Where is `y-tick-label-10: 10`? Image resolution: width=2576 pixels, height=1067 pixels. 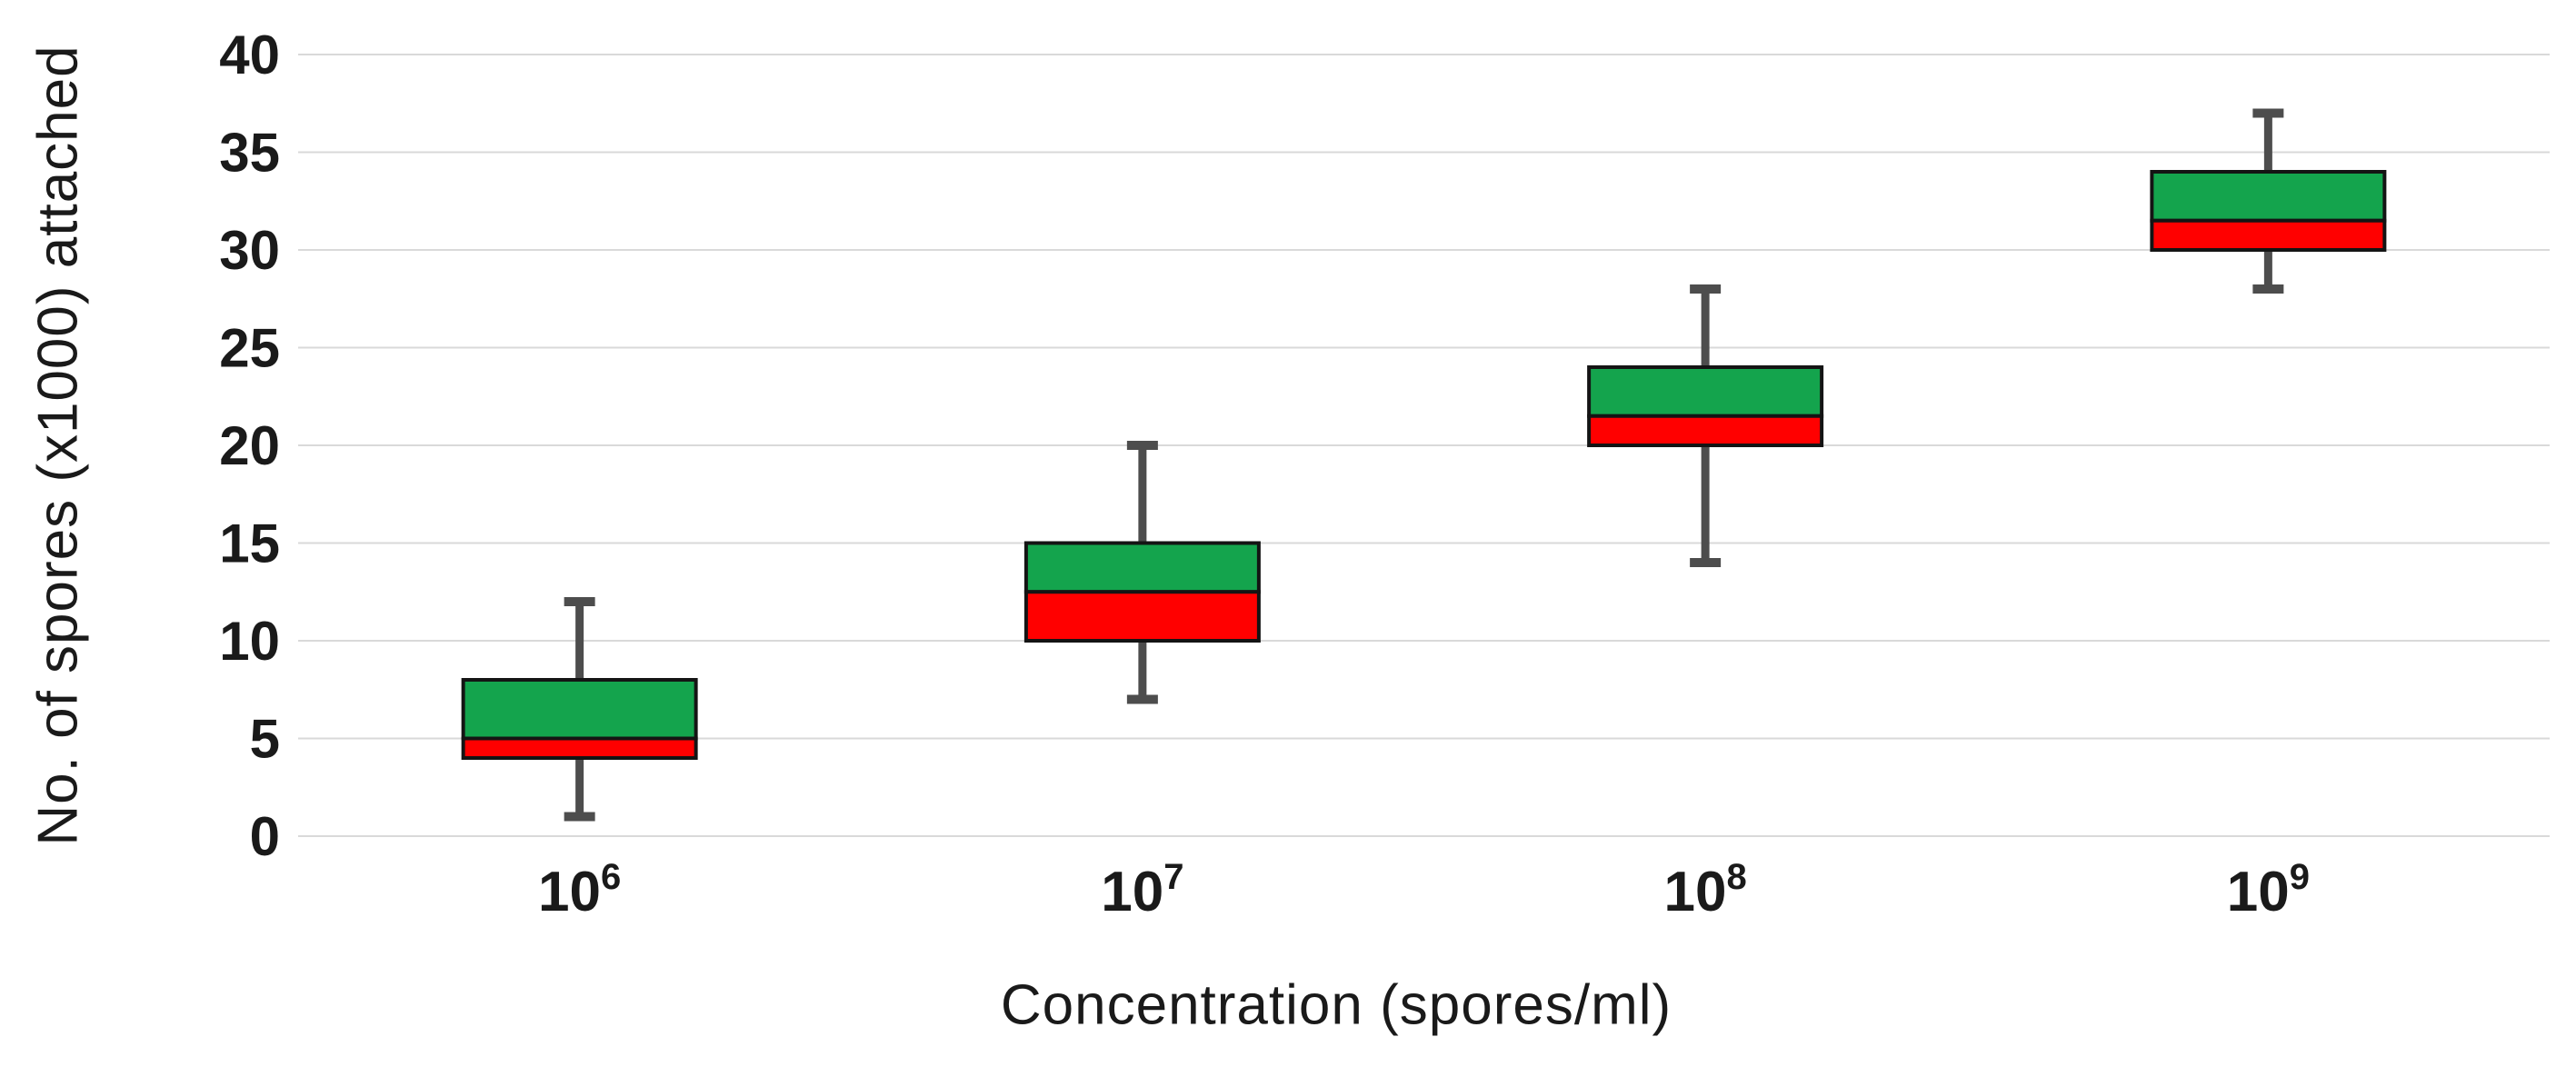 y-tick-label-10: 10 is located at coordinates (250, 641).